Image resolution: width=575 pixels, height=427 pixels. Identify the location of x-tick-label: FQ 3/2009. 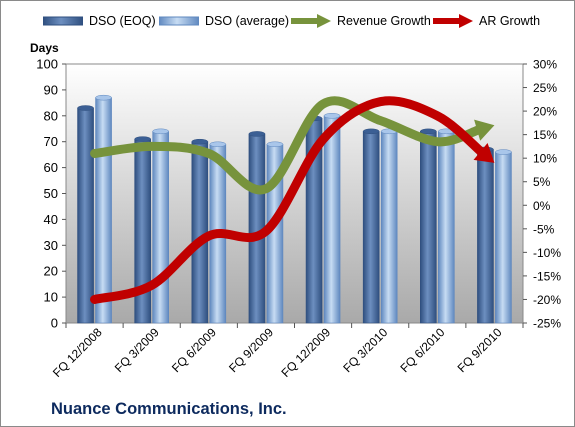
(137, 350).